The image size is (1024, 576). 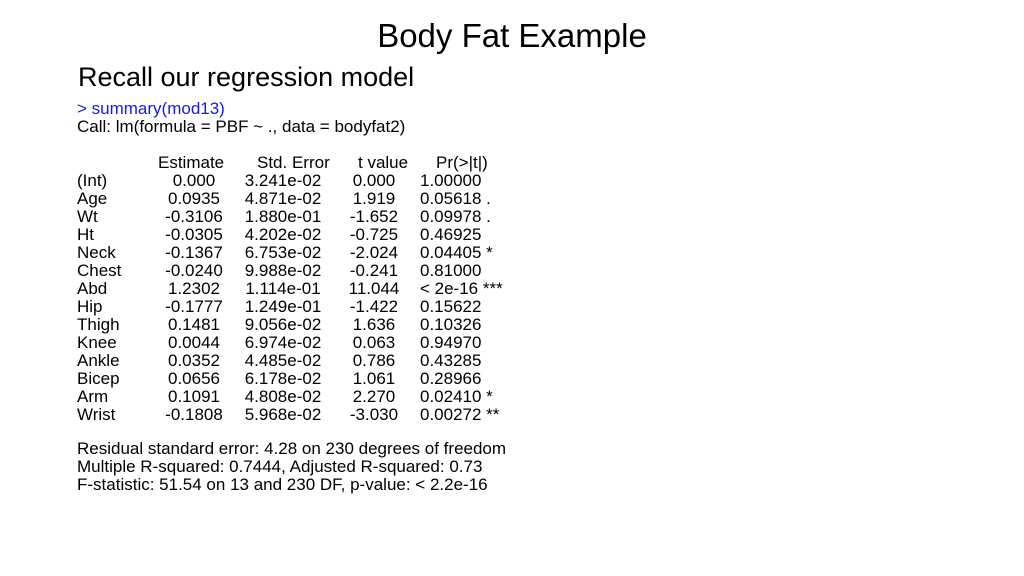 I want to click on coef-estimate: -0.3106, so click(x=194, y=216).